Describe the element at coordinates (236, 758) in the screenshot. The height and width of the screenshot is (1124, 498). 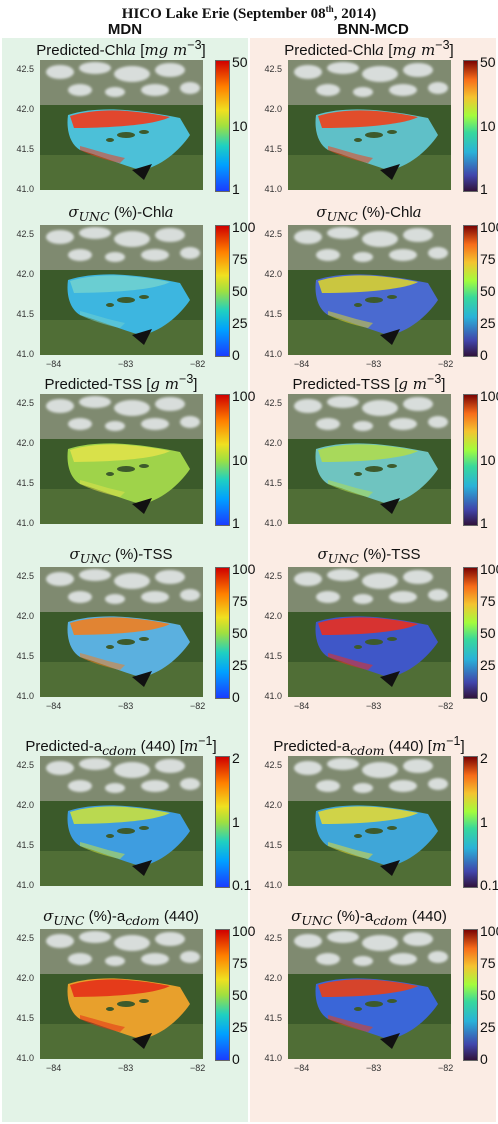
I see `colorbar-tick-label: 2` at that location.